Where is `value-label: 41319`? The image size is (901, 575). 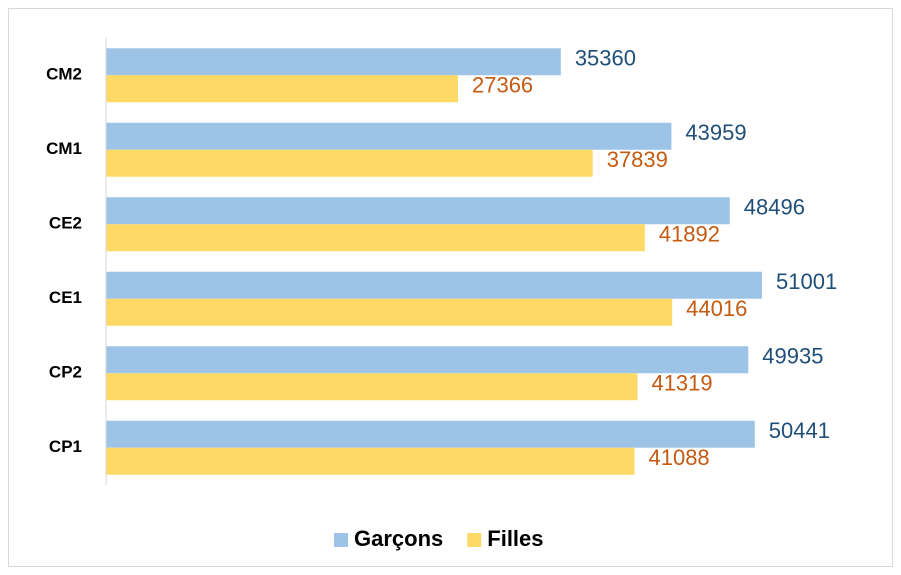
value-label: 41319 is located at coordinates (681, 383).